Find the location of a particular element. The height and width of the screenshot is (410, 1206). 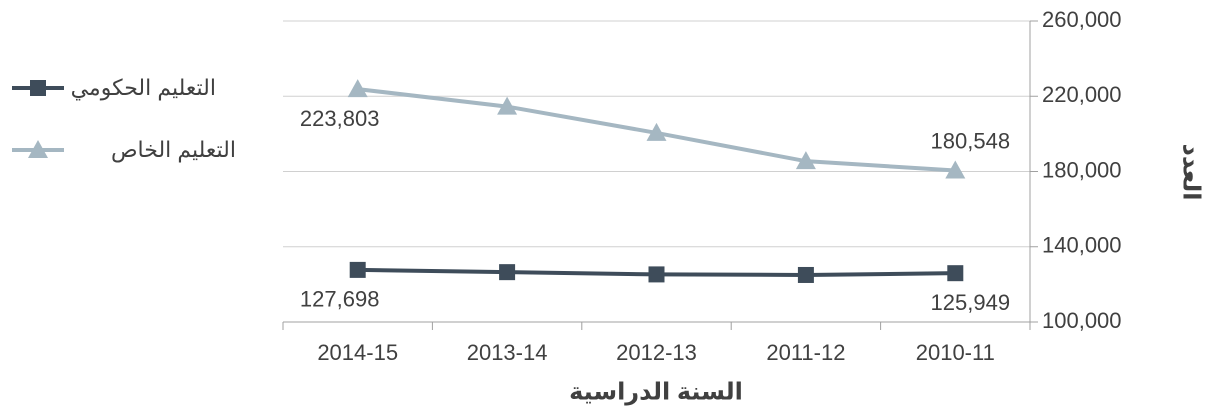

y-tick-label: 100,000 is located at coordinates (1082, 320).